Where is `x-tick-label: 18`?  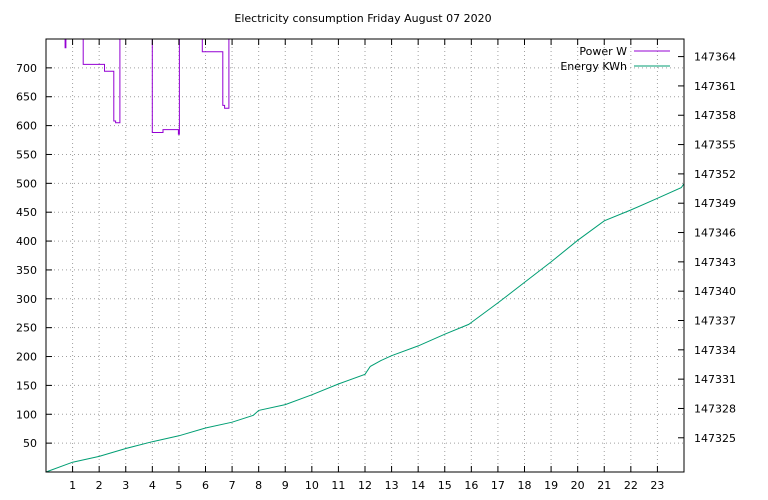
x-tick-label: 18 is located at coordinates (525, 485).